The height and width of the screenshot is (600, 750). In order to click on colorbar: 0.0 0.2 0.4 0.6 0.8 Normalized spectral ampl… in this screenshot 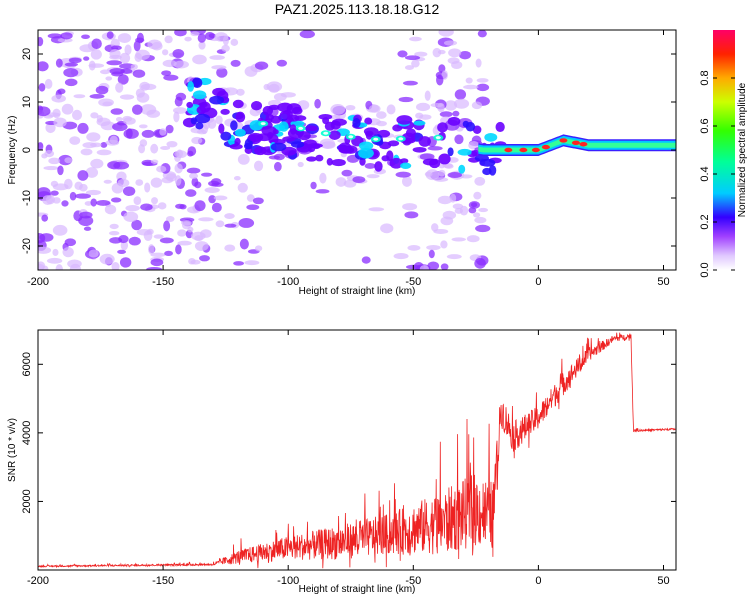, I will do `click(723, 154)`.